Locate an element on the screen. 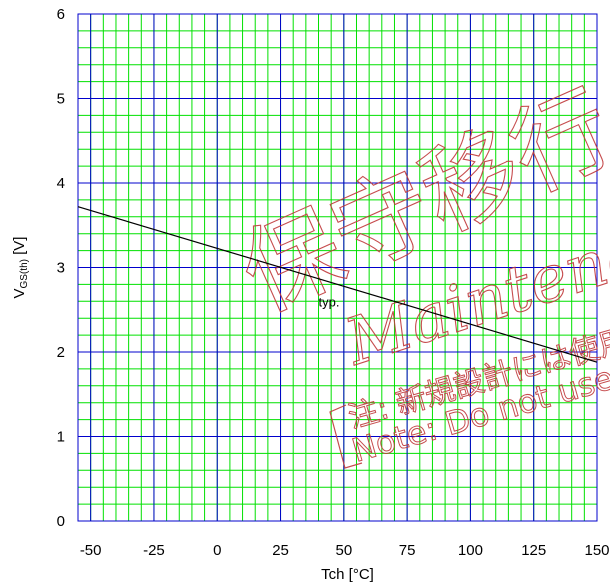 The image size is (610, 587). y-tick-label: 5 is located at coordinates (61, 99).